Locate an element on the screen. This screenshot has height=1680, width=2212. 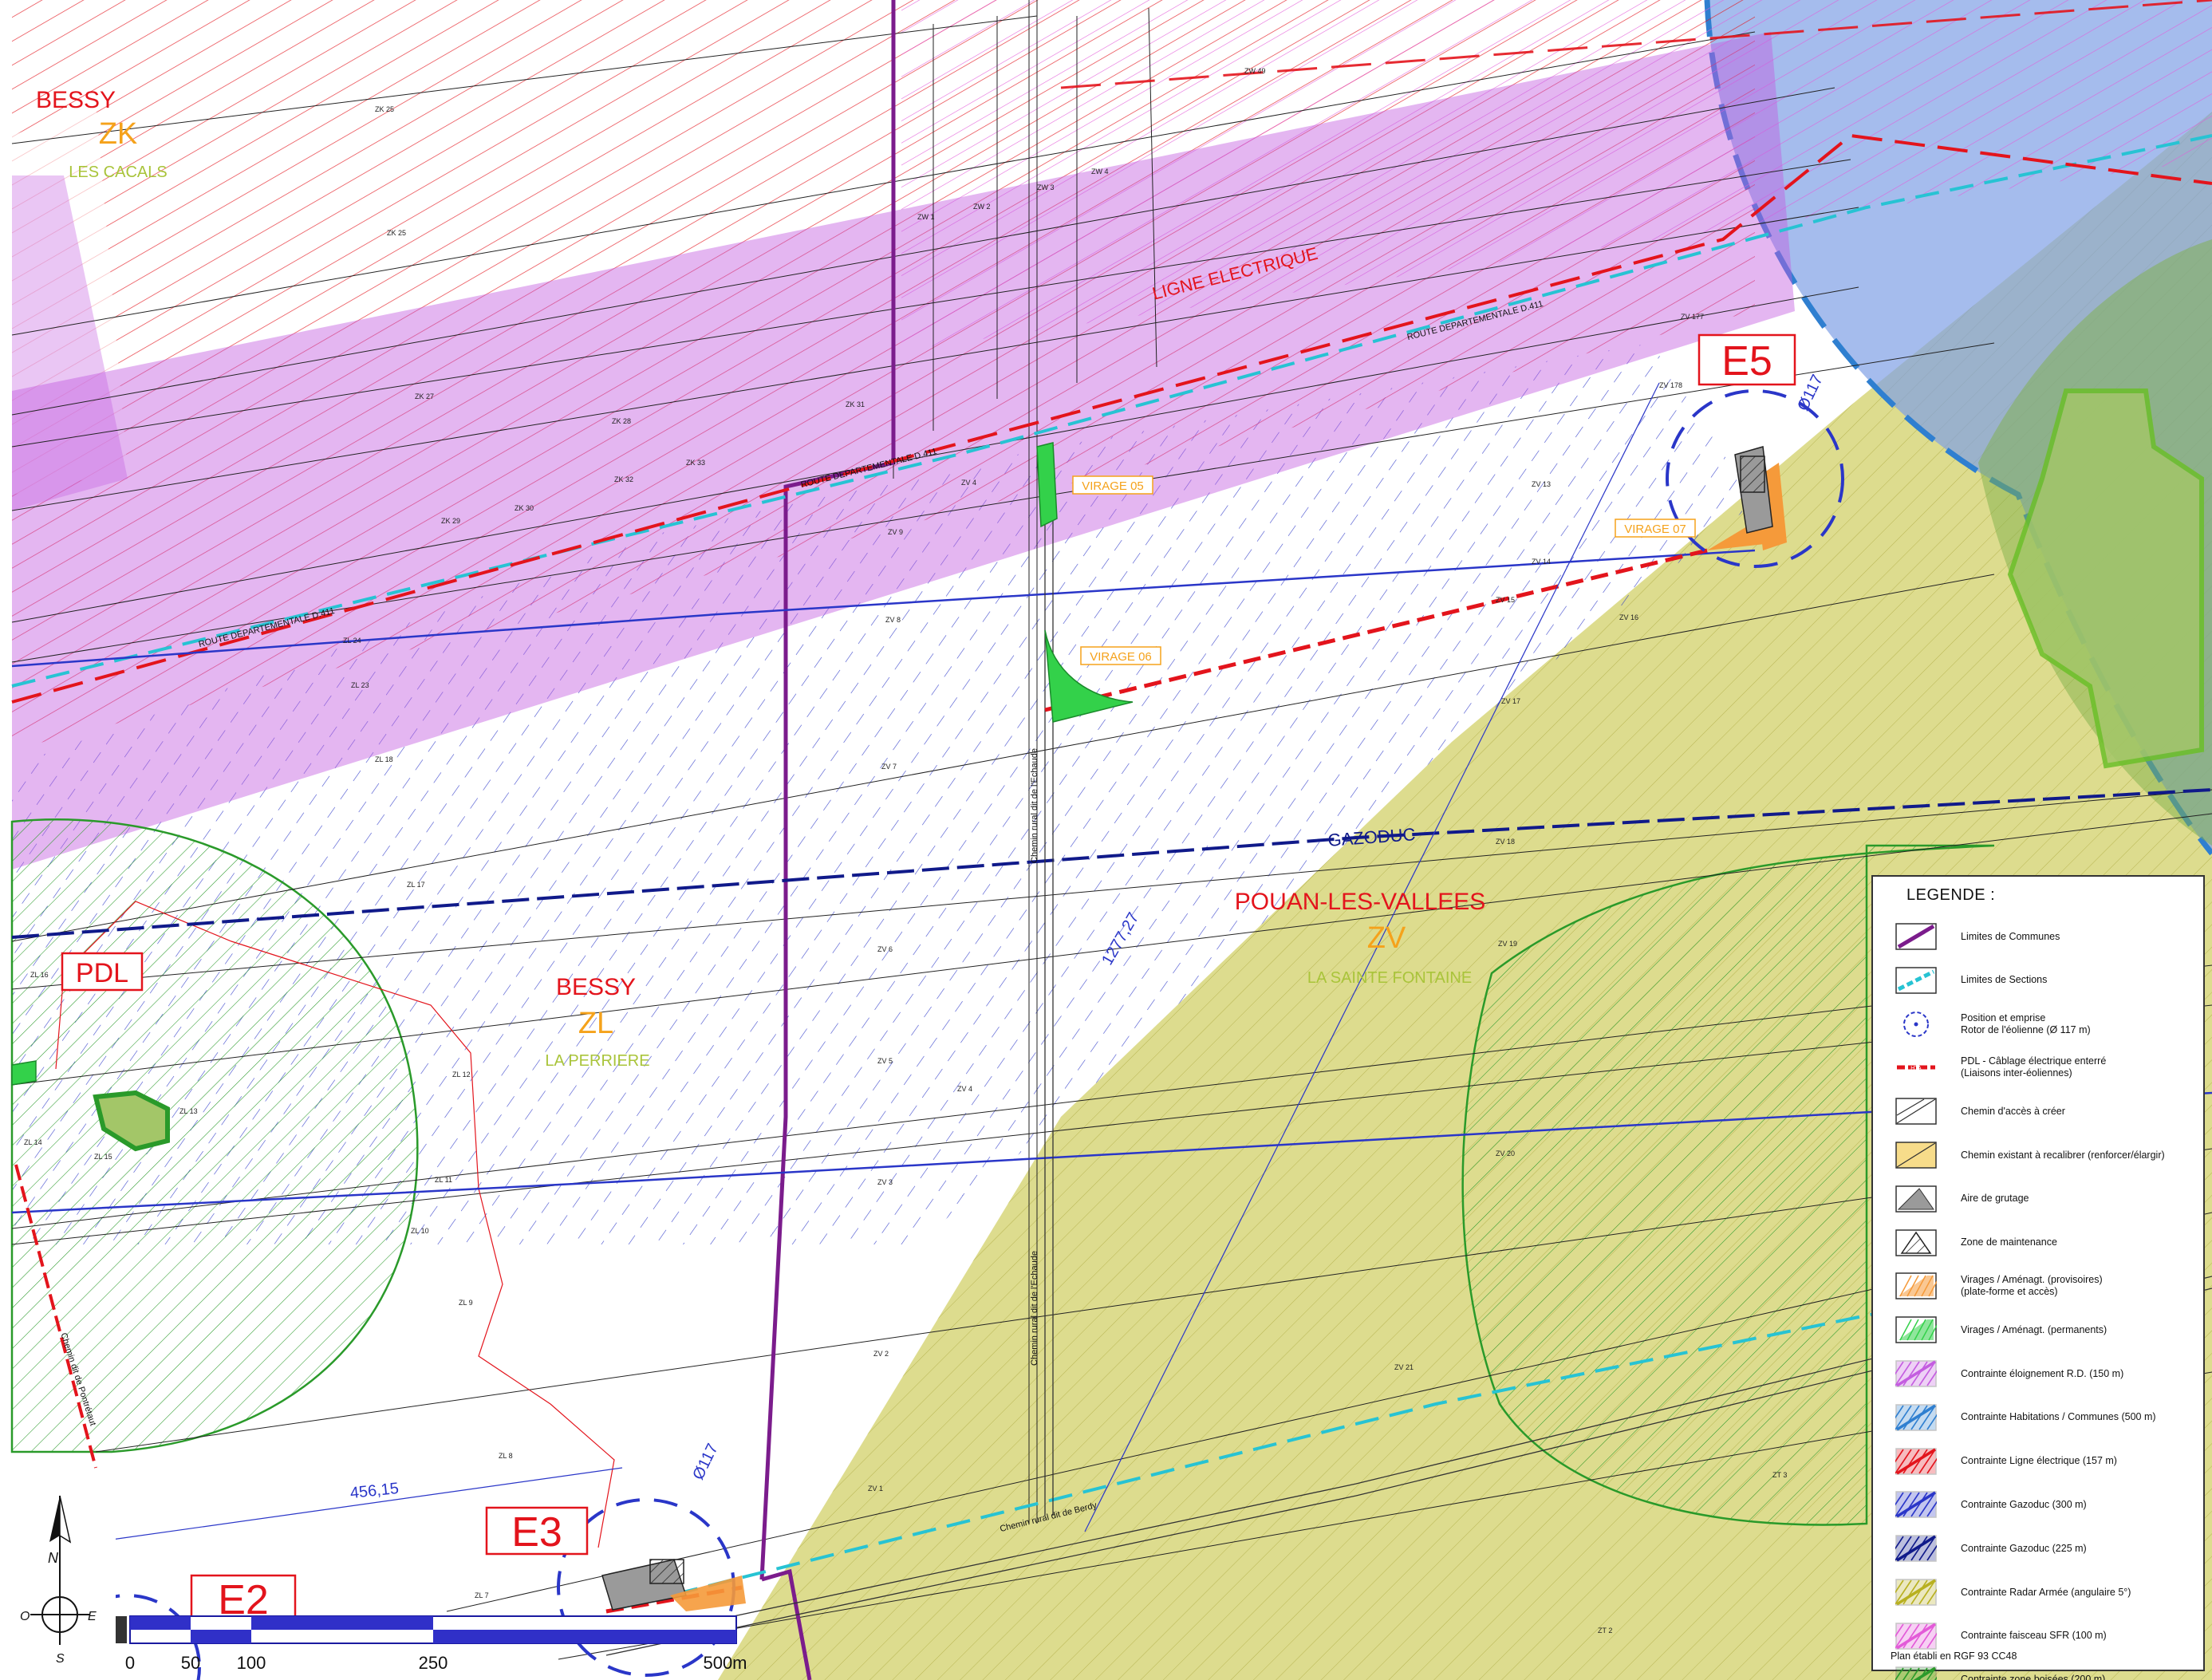
commune-label: POUAN-LES-VALLEES is located at coordinates (1361, 902).